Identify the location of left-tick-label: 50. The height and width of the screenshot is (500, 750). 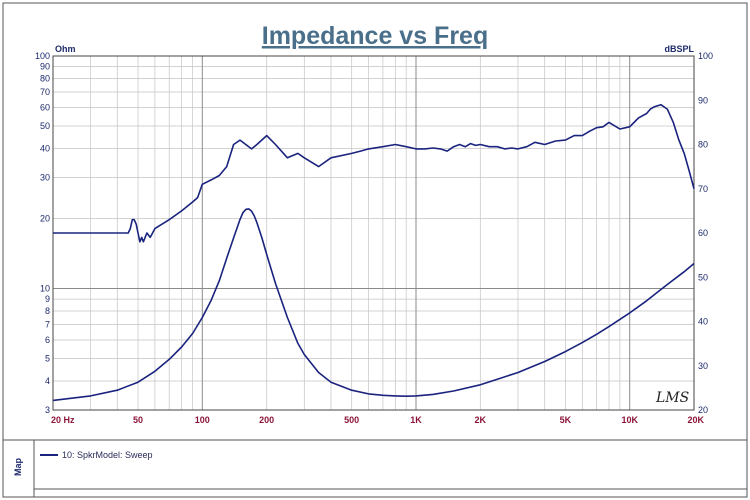
(45, 126).